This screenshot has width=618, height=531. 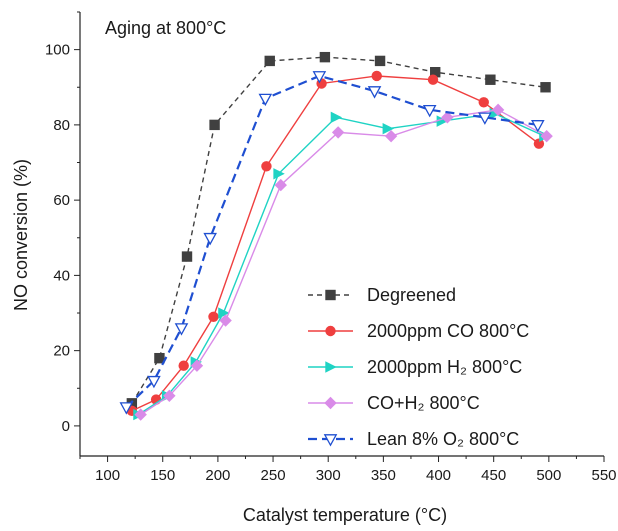 I want to click on x-tick-label: 100, so click(x=107, y=475).